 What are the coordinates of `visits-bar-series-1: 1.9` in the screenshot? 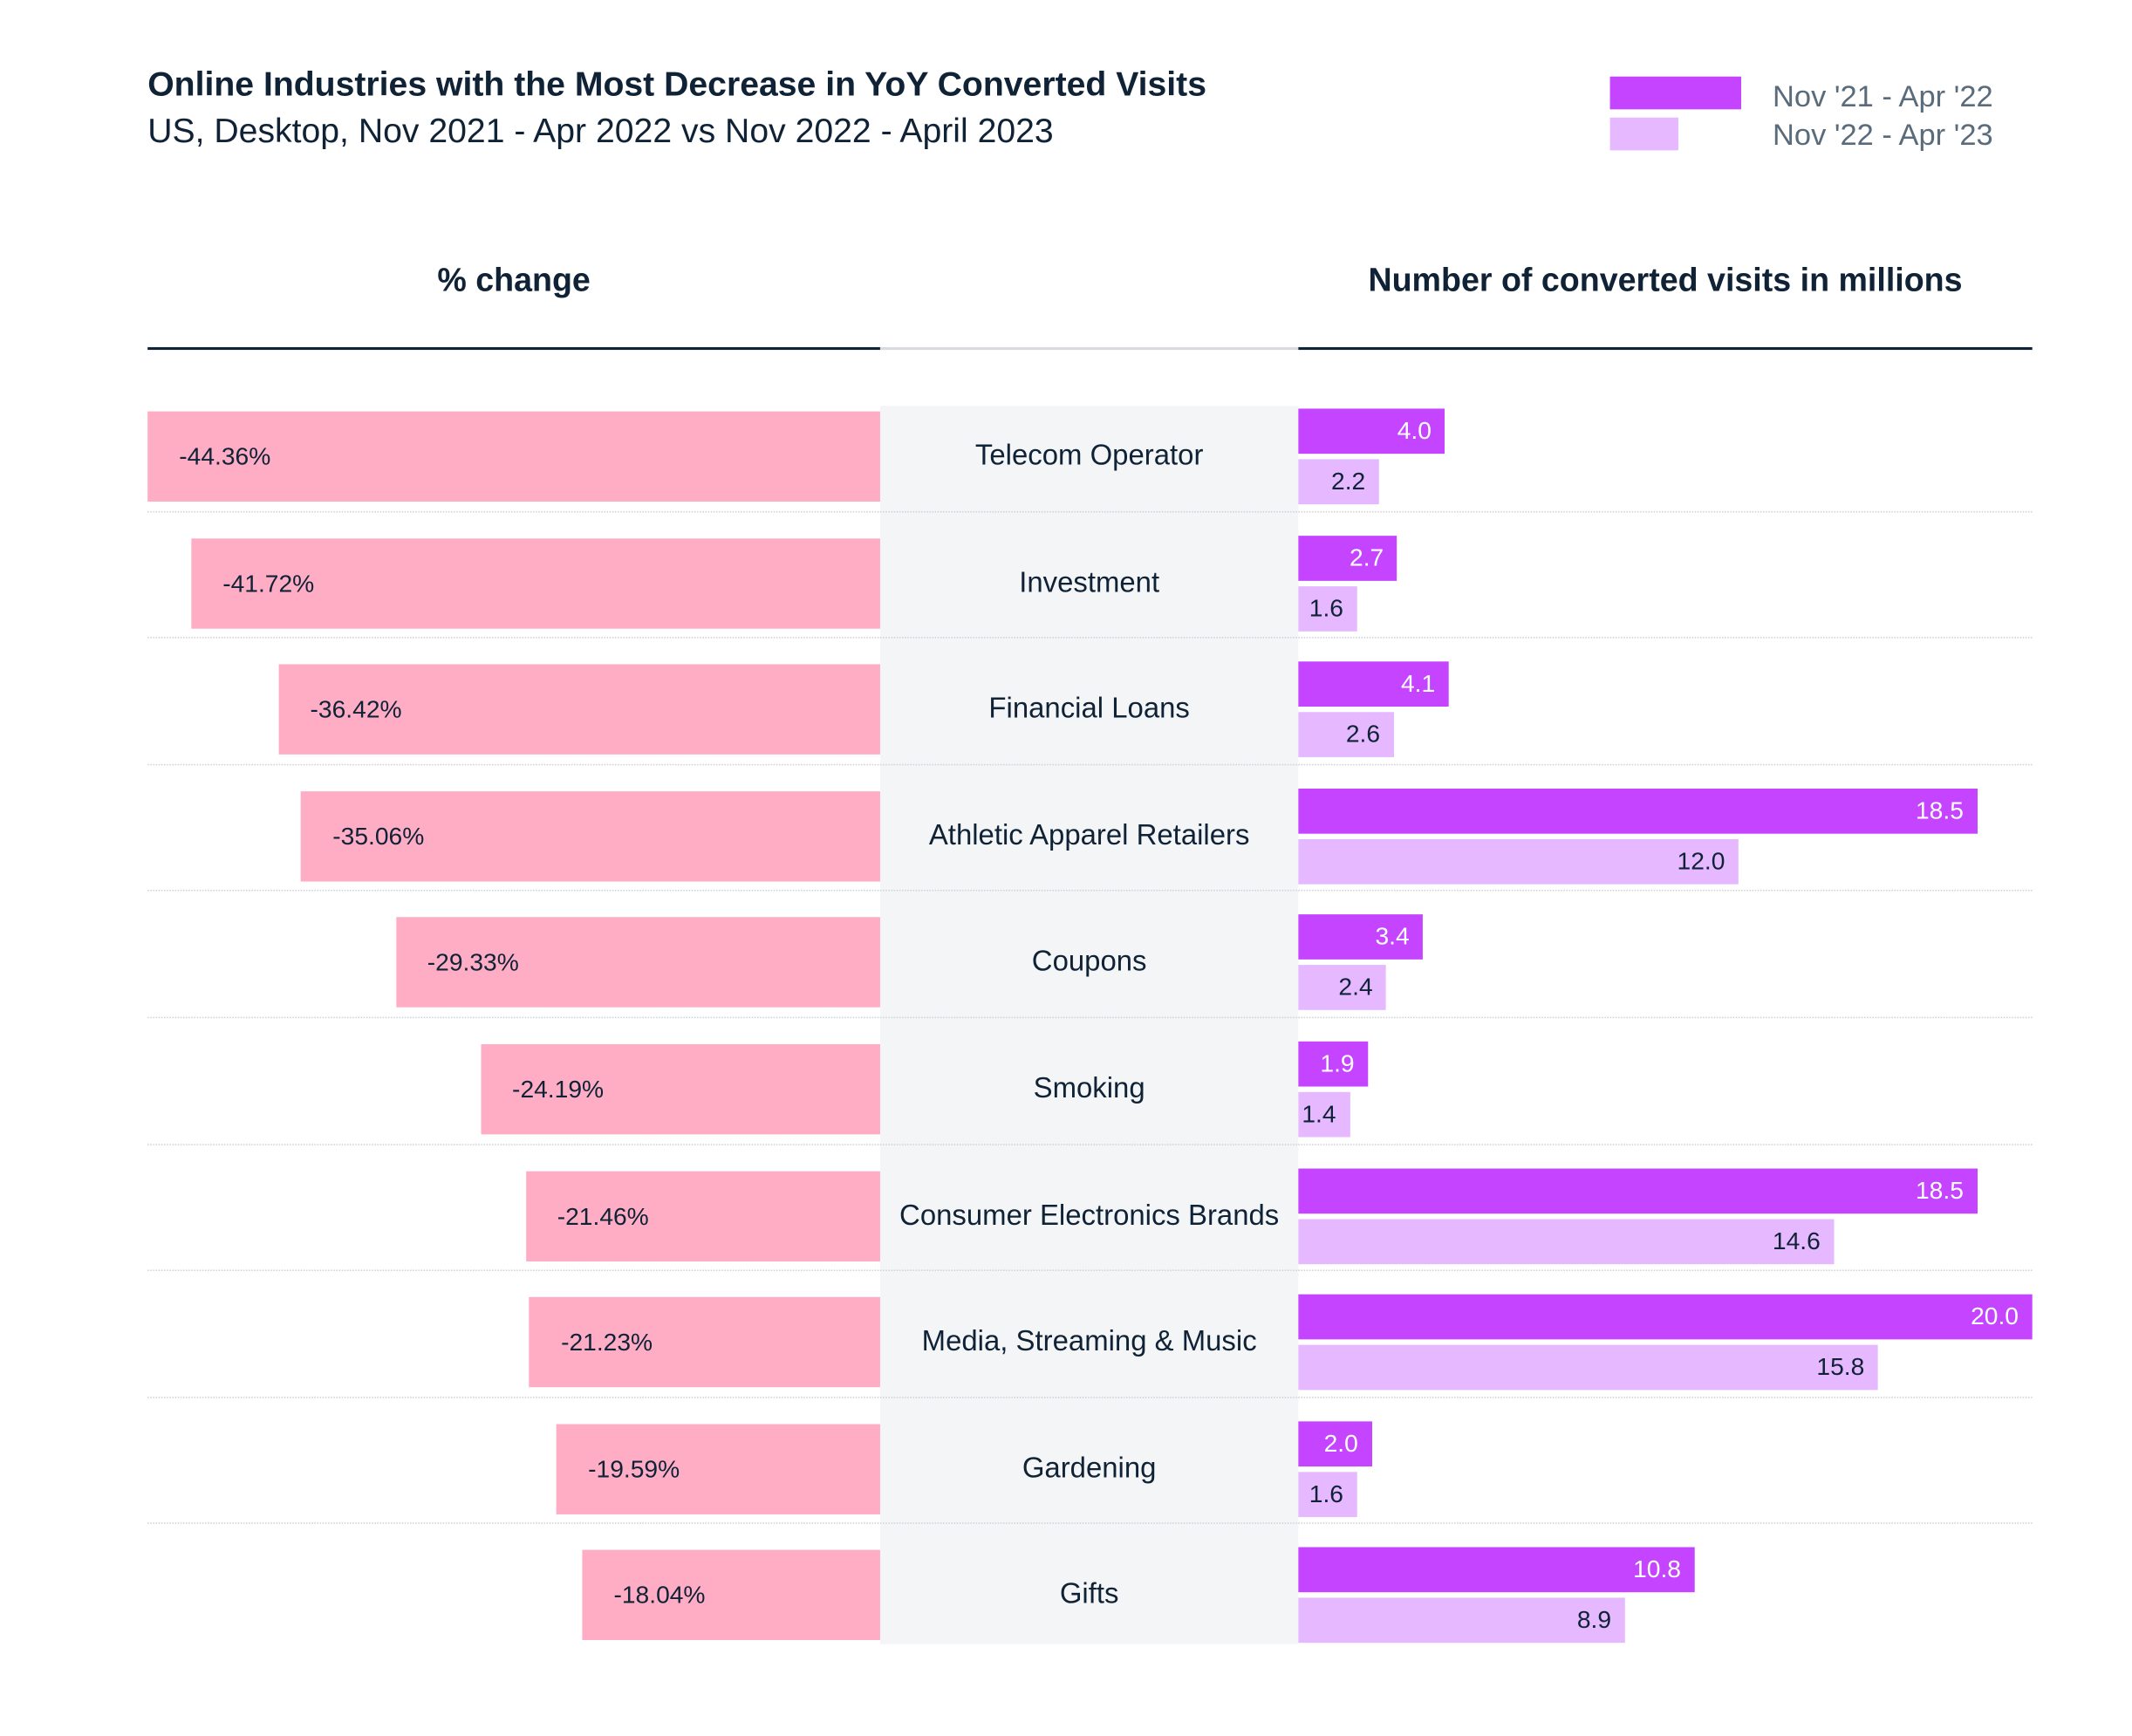 It's located at (1333, 1064).